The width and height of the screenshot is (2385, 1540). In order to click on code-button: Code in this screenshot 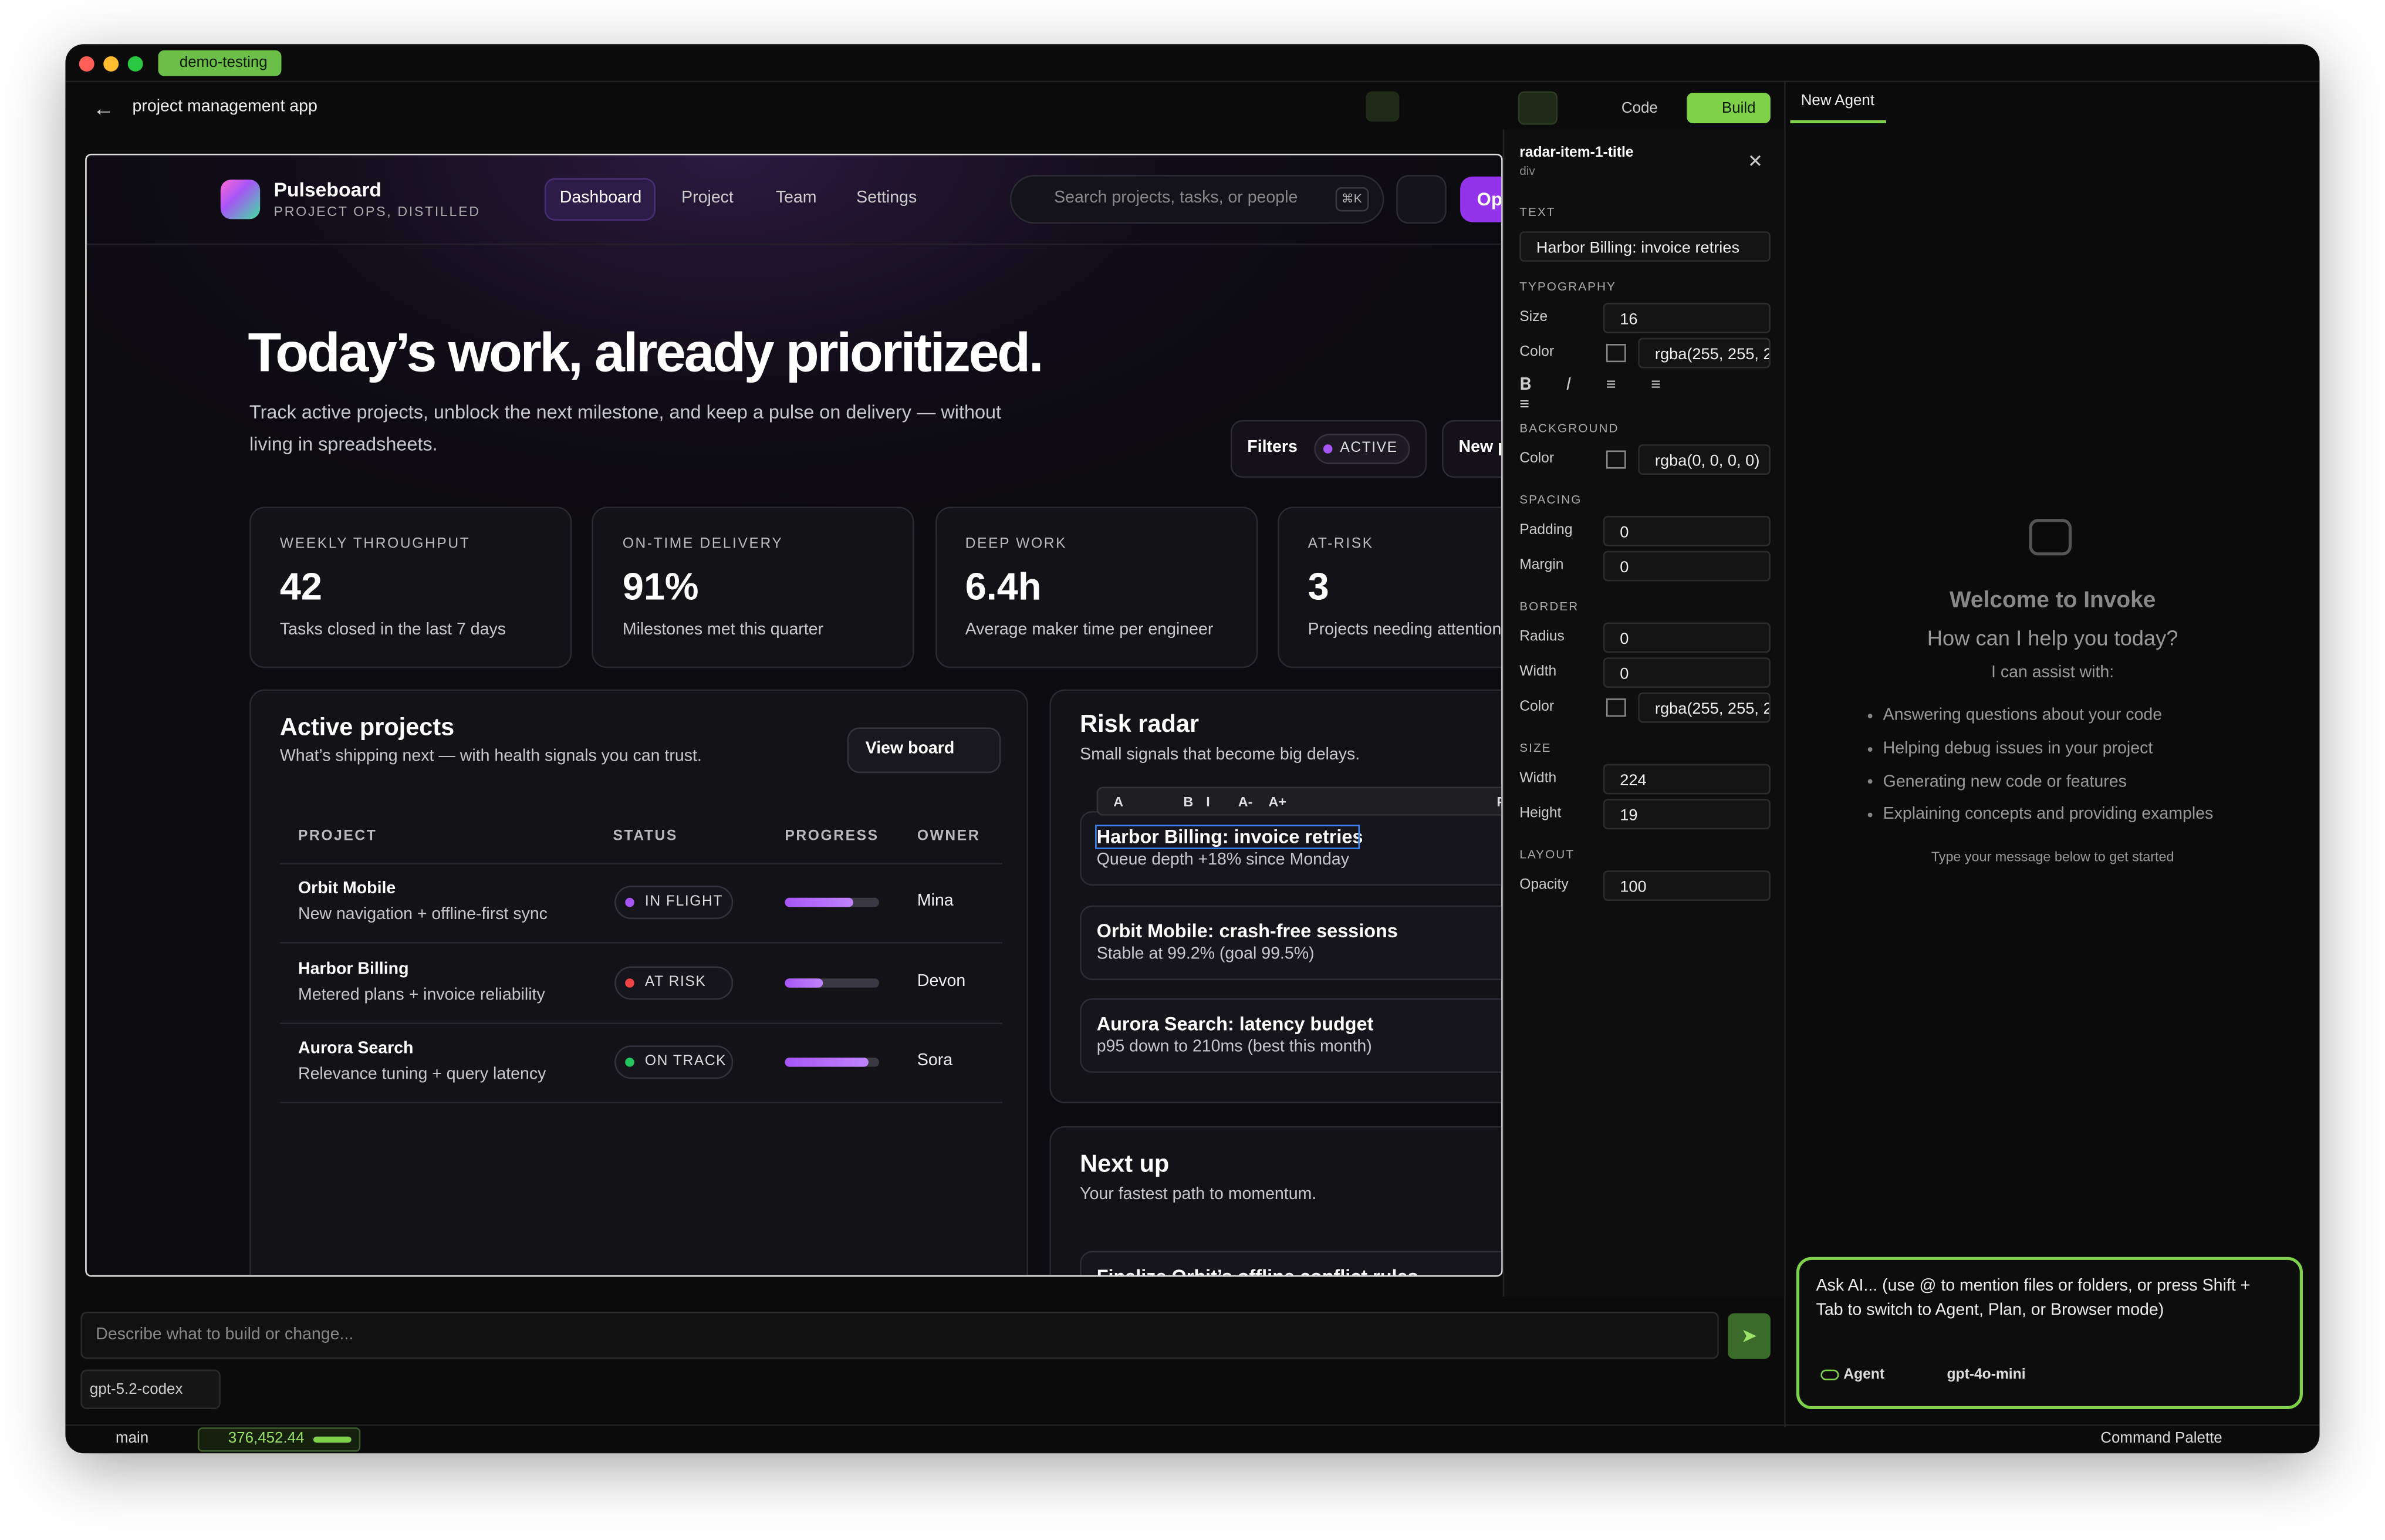, I will do `click(1640, 108)`.